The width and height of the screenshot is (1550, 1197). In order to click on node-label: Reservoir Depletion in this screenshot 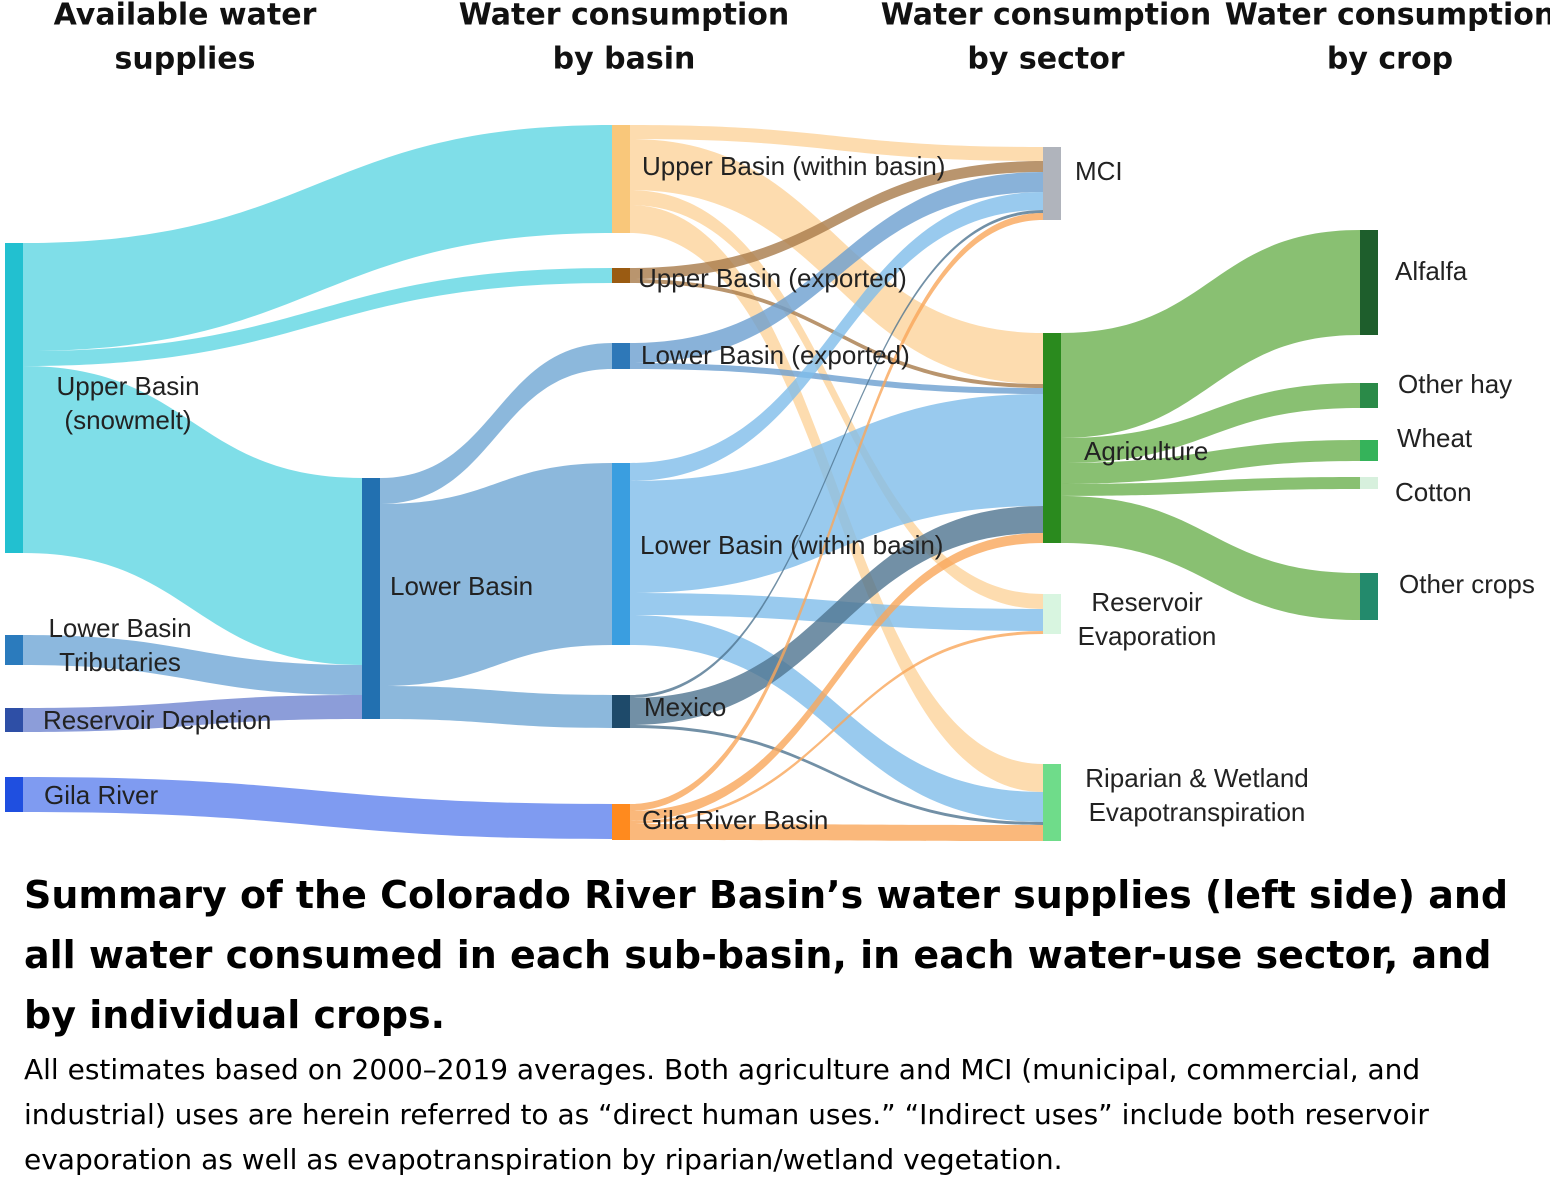, I will do `click(157, 720)`.